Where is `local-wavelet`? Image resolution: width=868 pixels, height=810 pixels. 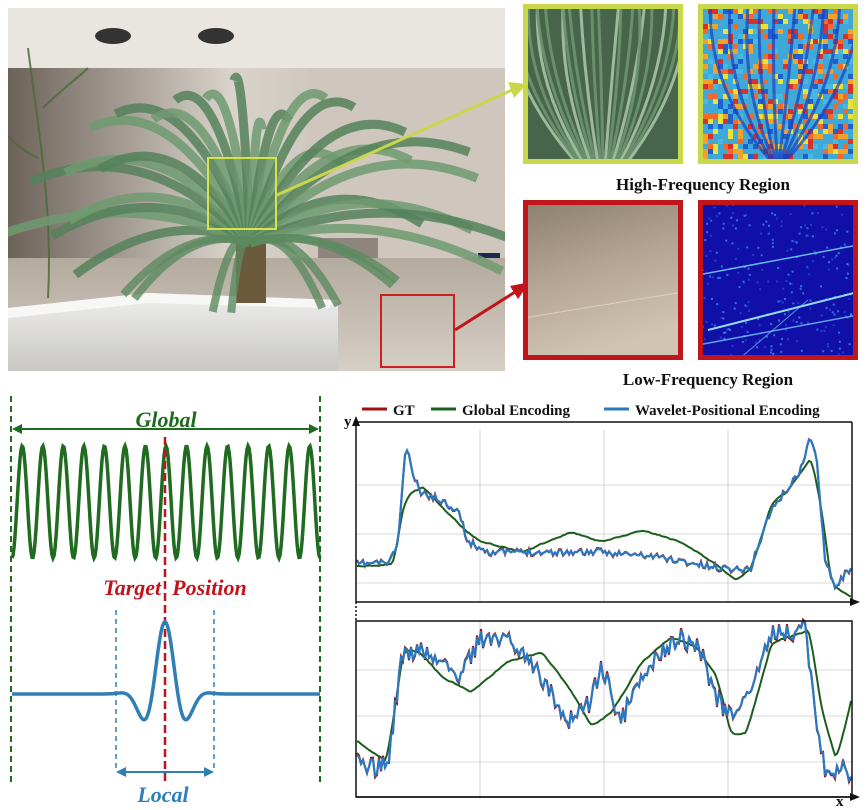 local-wavelet is located at coordinates (166, 670).